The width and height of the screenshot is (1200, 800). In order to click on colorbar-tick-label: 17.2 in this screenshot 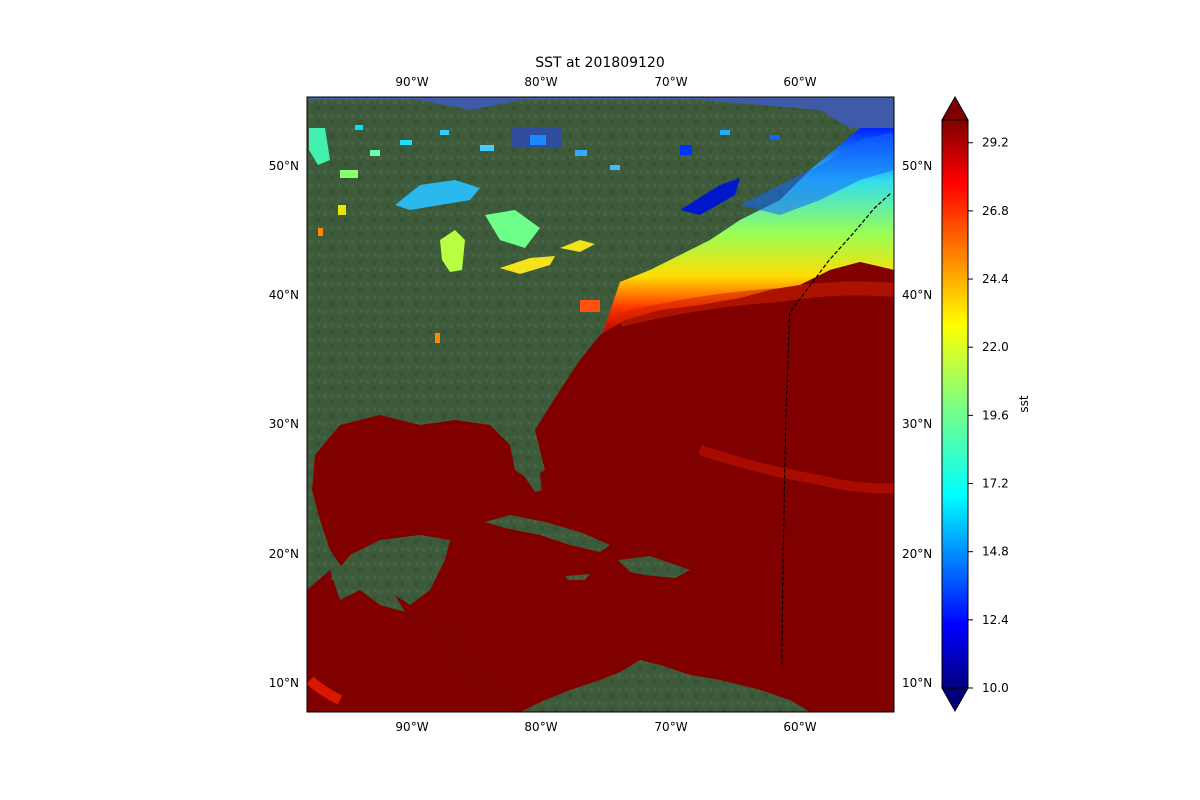, I will do `click(995, 484)`.